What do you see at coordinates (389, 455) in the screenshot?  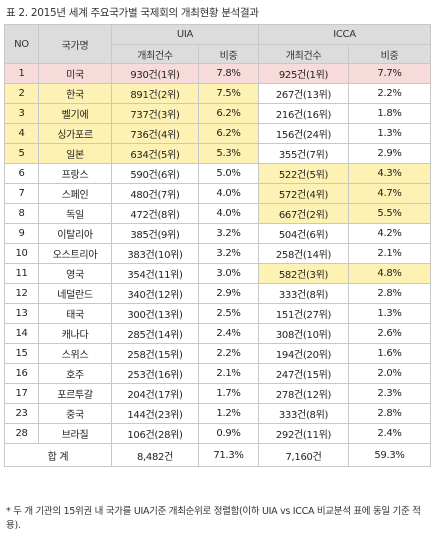 I see `total-icca-share: 59.3%` at bounding box center [389, 455].